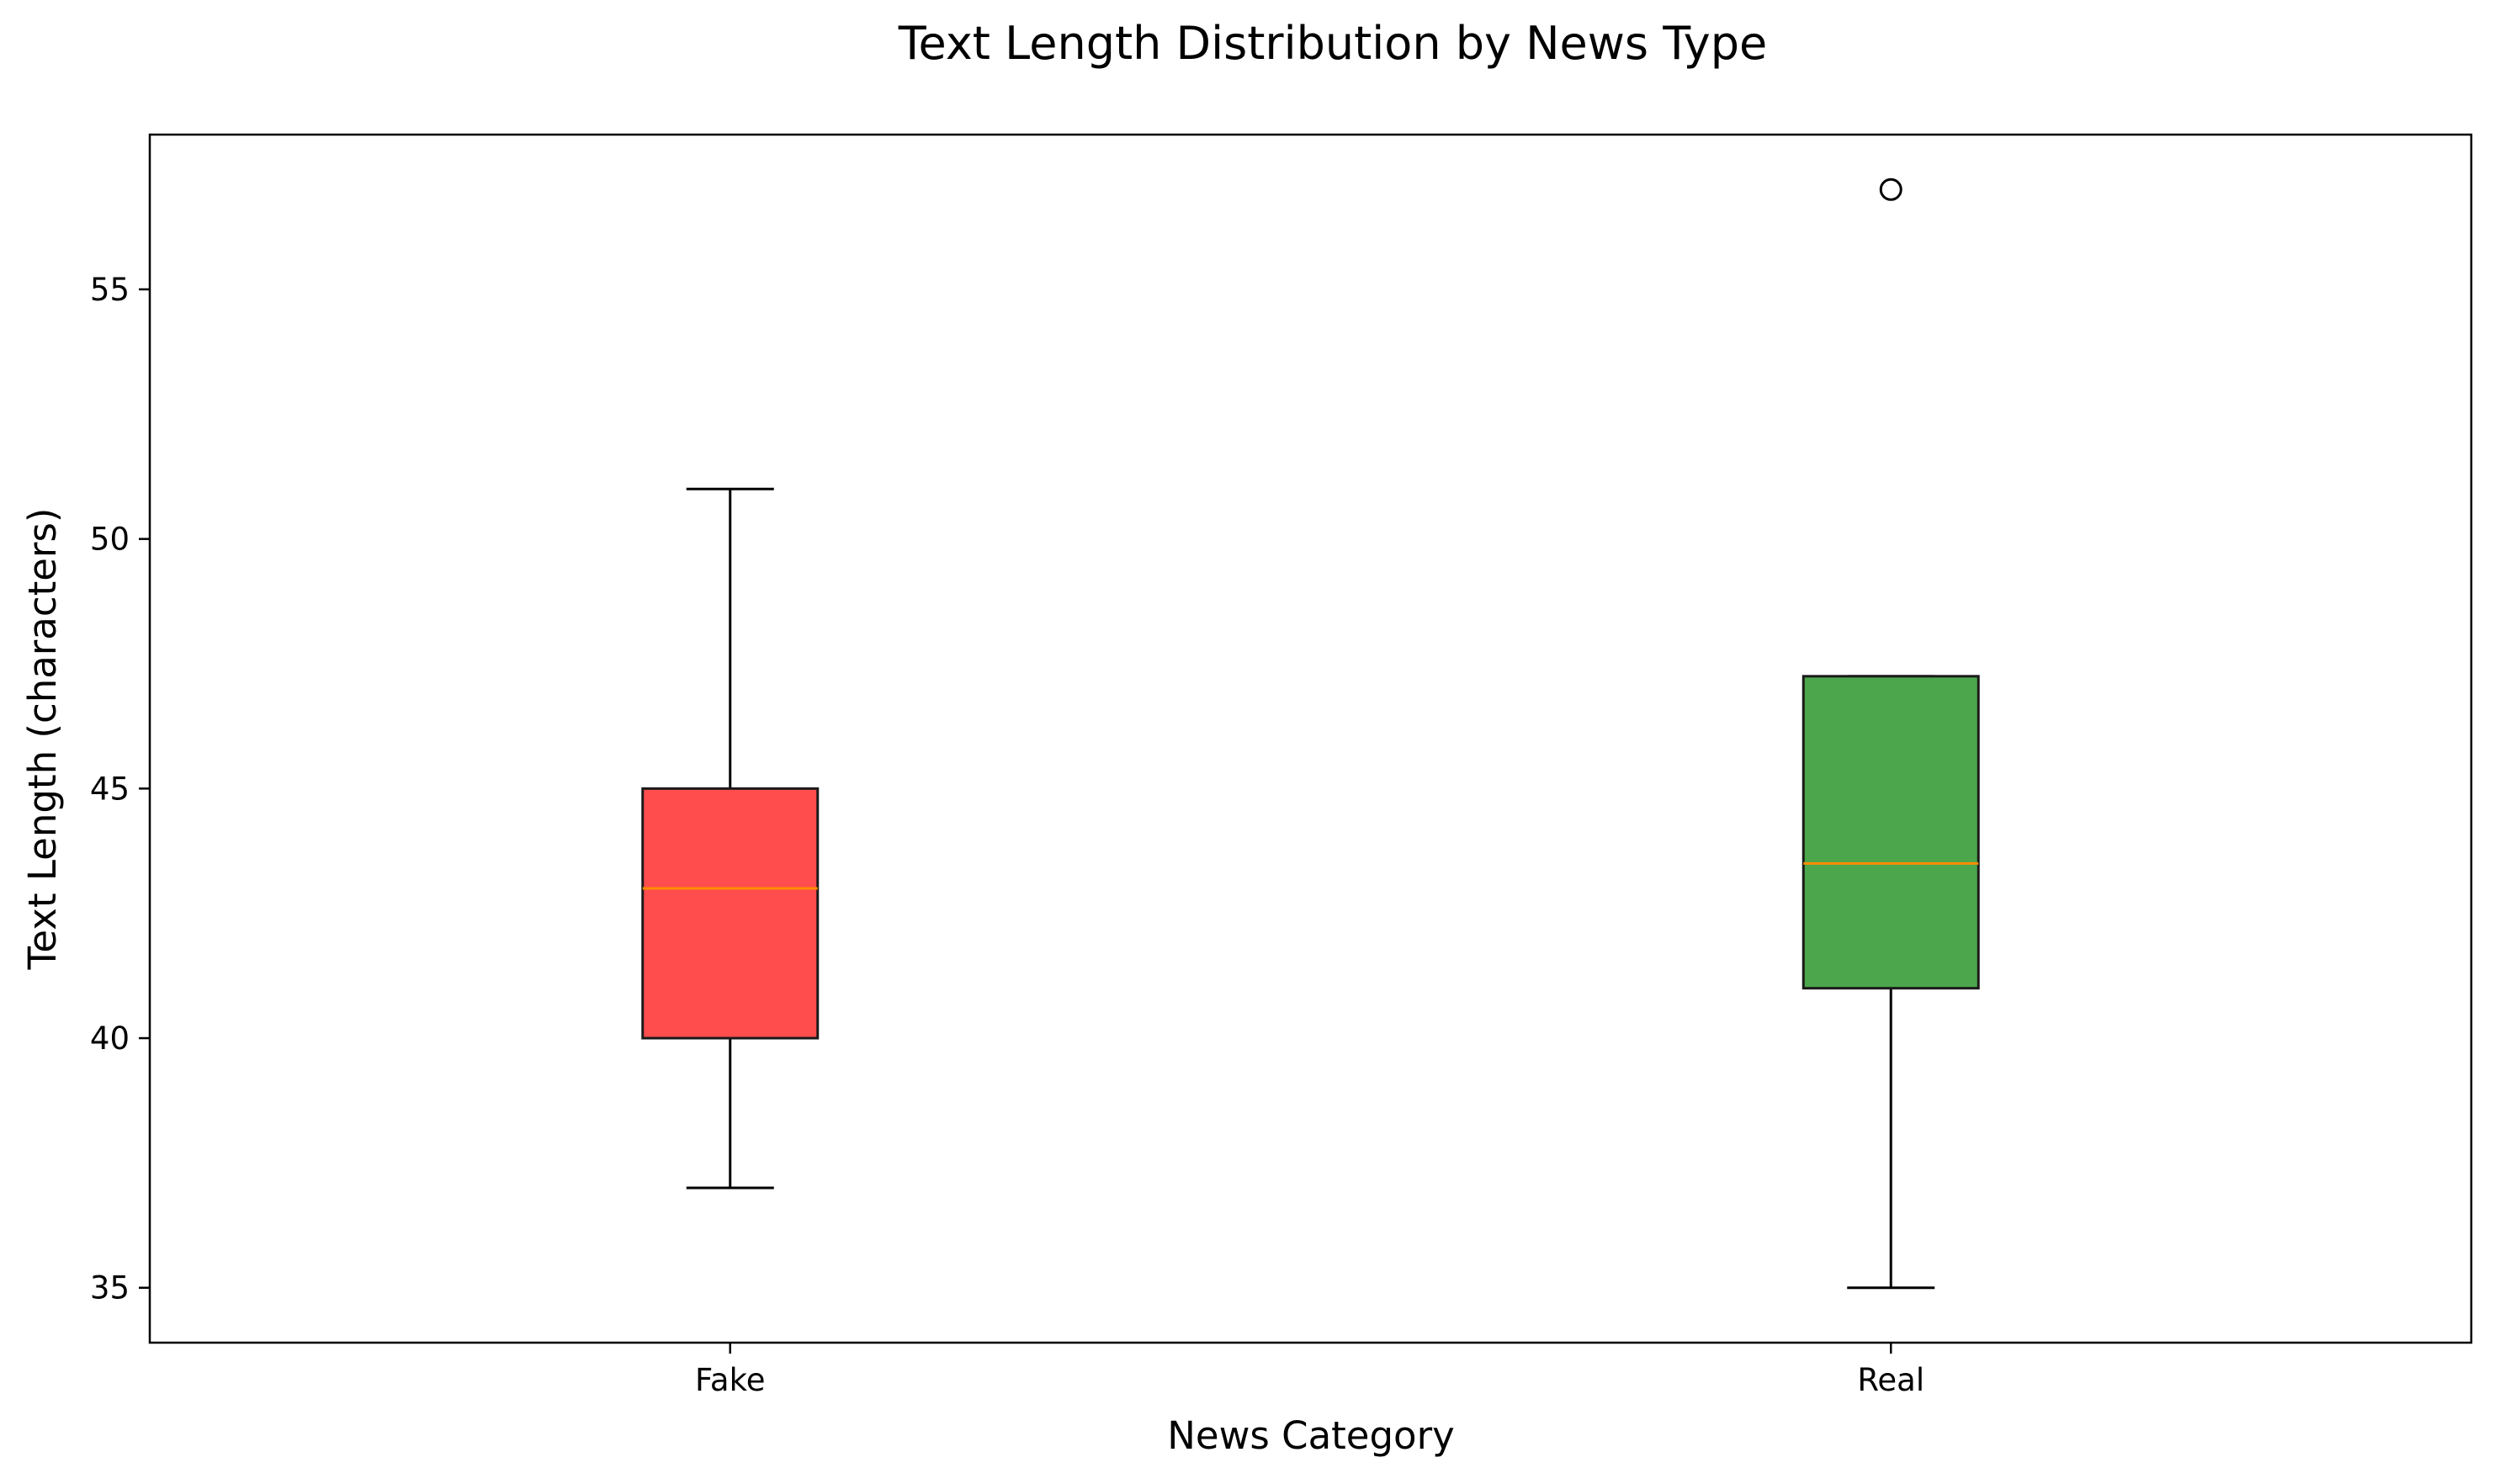 The height and width of the screenshot is (1484, 2494). Describe the element at coordinates (730, 1380) in the screenshot. I see `x-tick-label: Fake` at that location.